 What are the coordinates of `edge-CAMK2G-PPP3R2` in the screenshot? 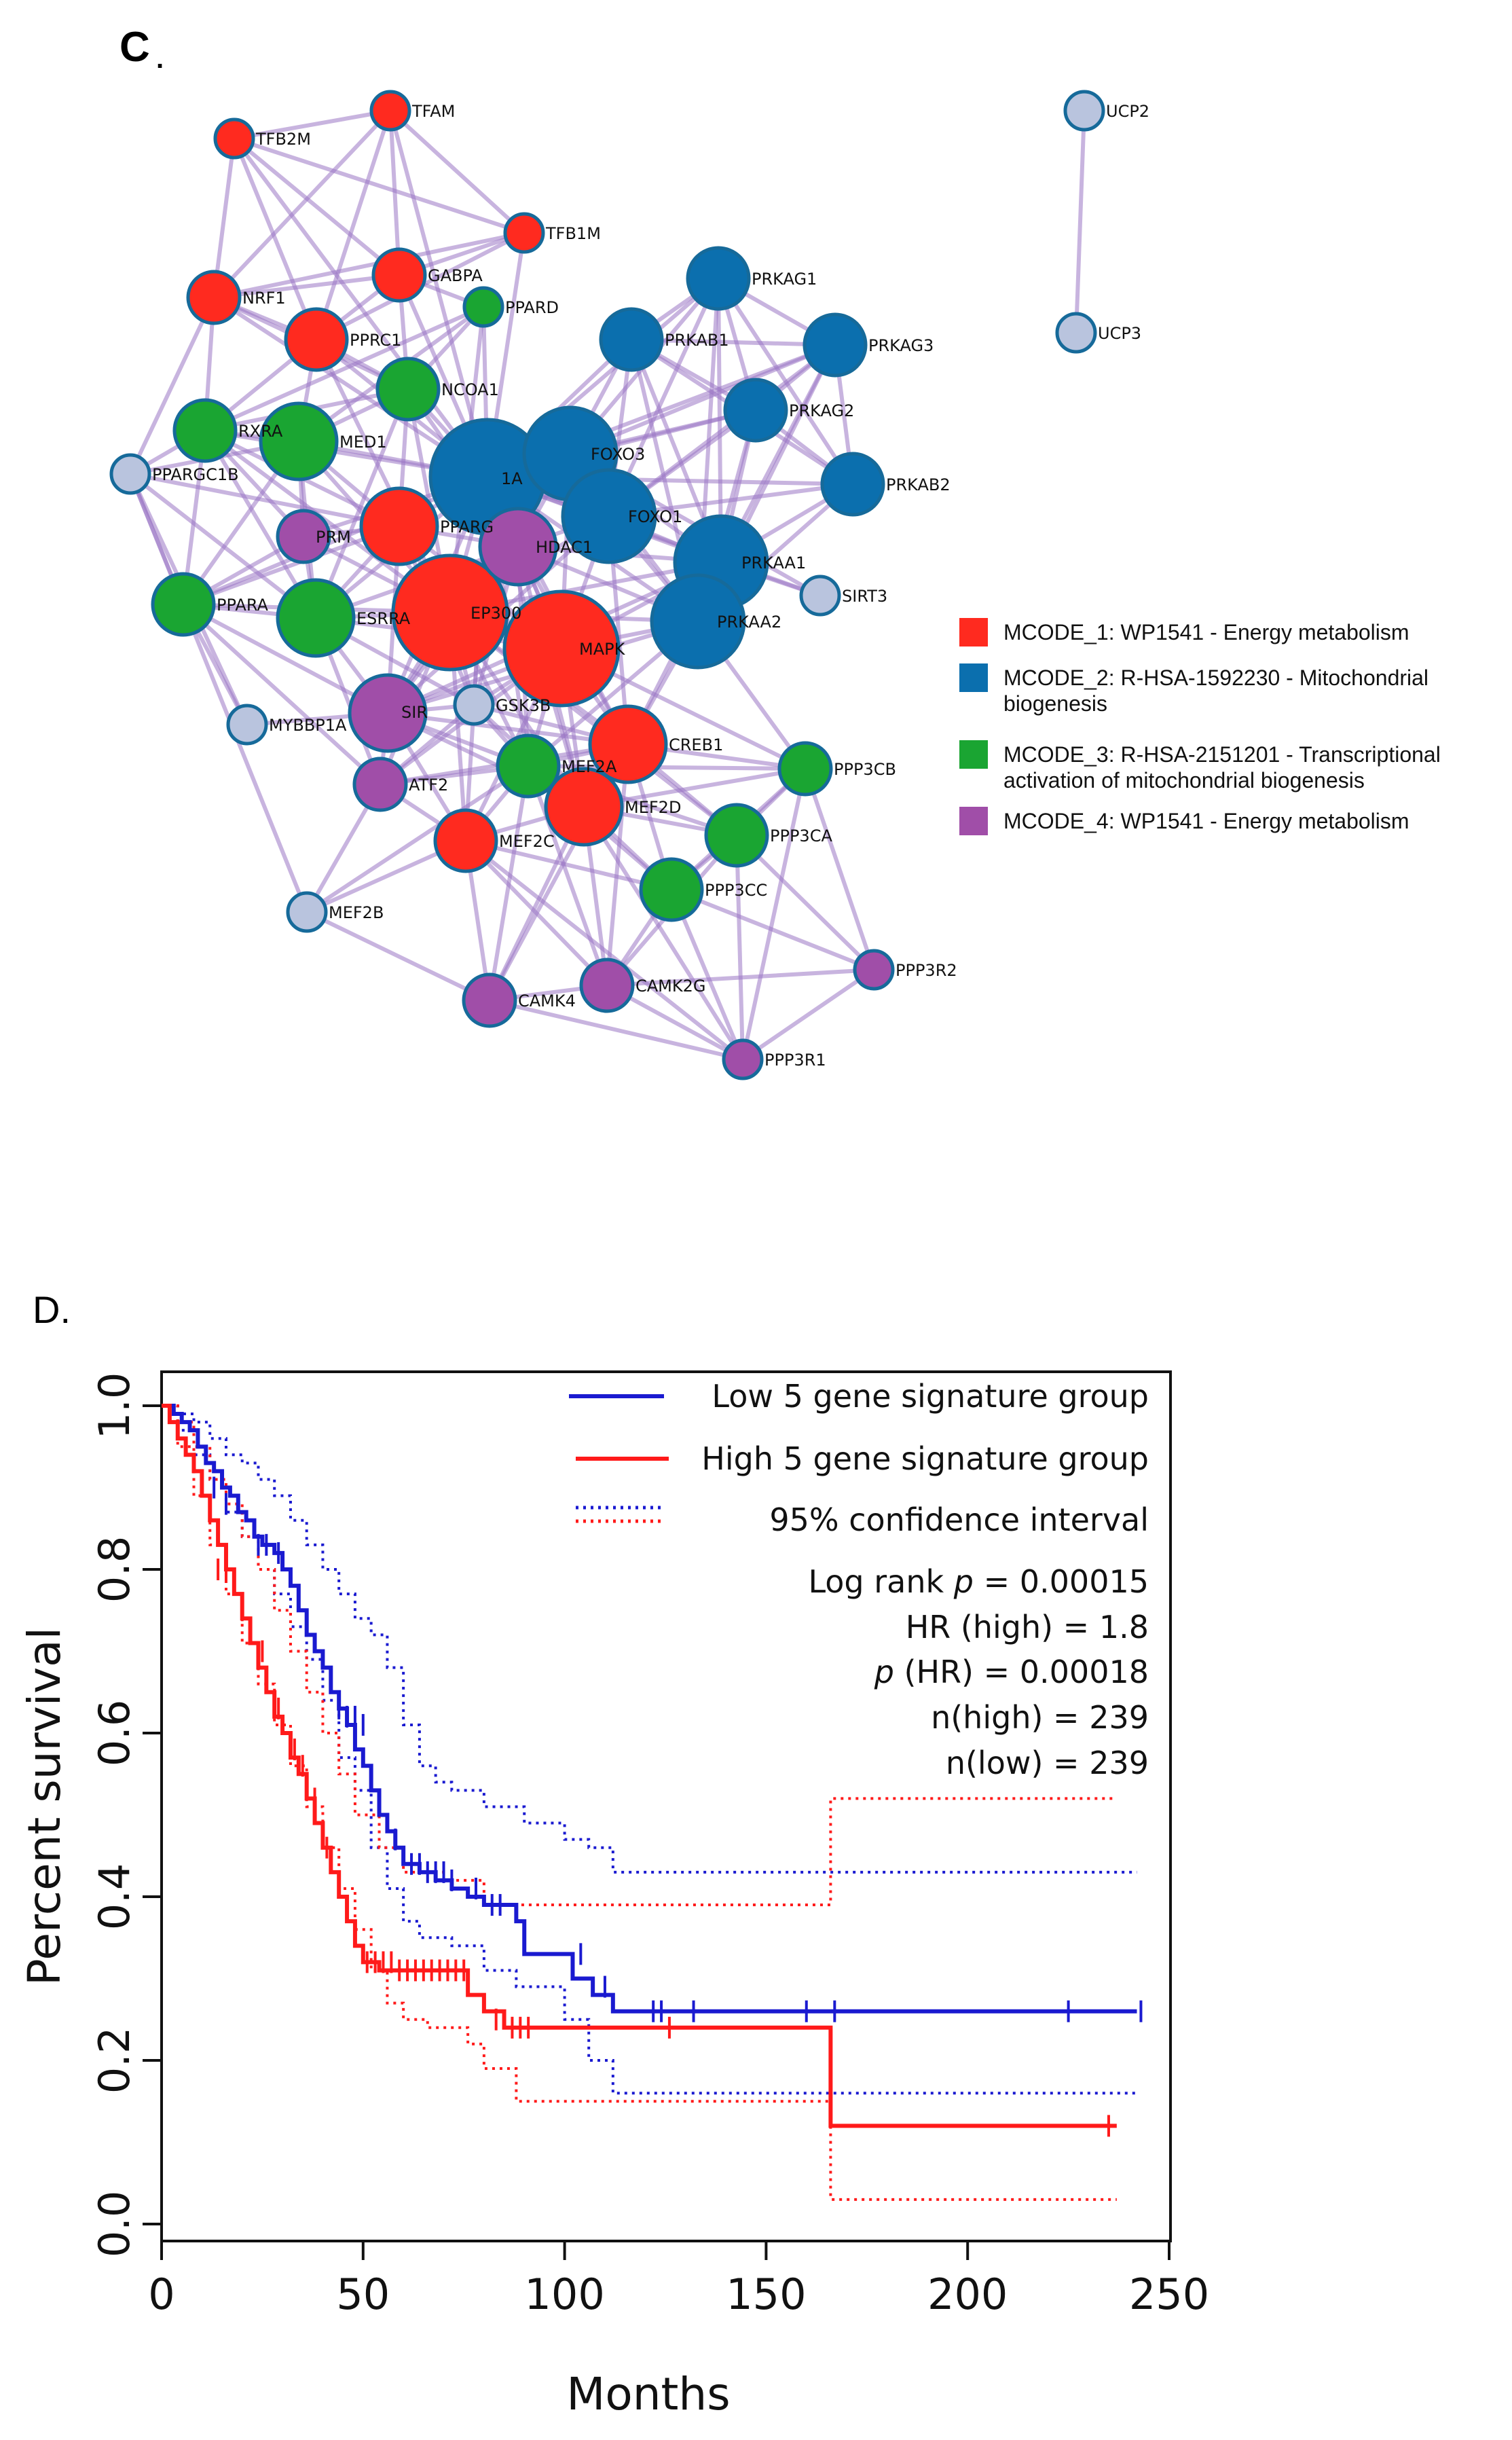 It's located at (740, 977).